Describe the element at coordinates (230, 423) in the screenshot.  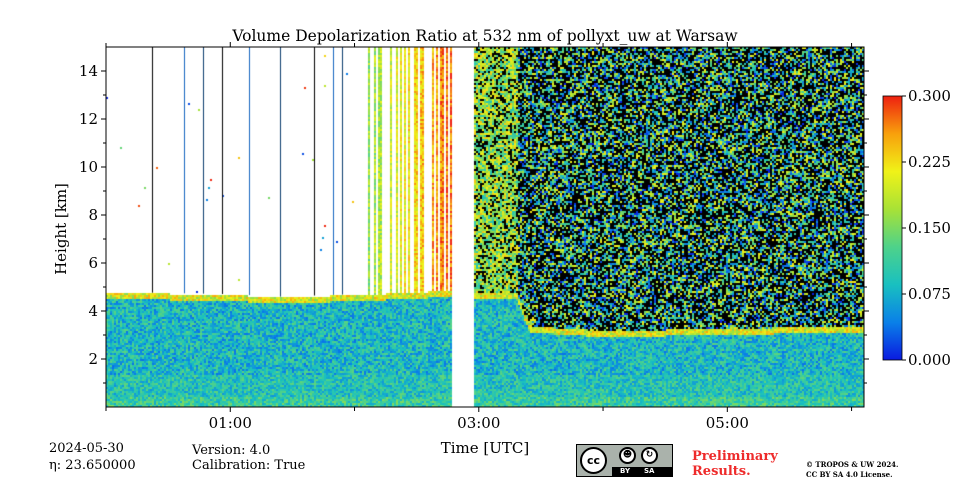
I see `x-tick-label: 01:00` at that location.